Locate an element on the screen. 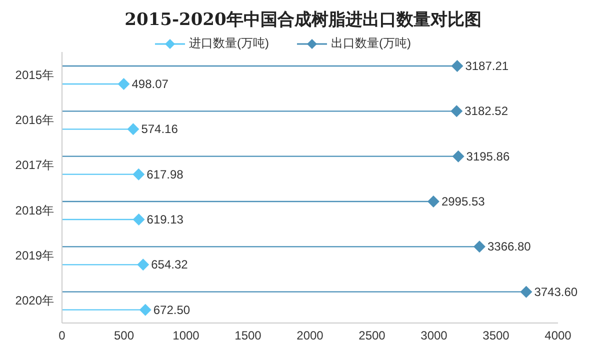 The height and width of the screenshot is (364, 606). data-label: 672.50 is located at coordinates (171, 309).